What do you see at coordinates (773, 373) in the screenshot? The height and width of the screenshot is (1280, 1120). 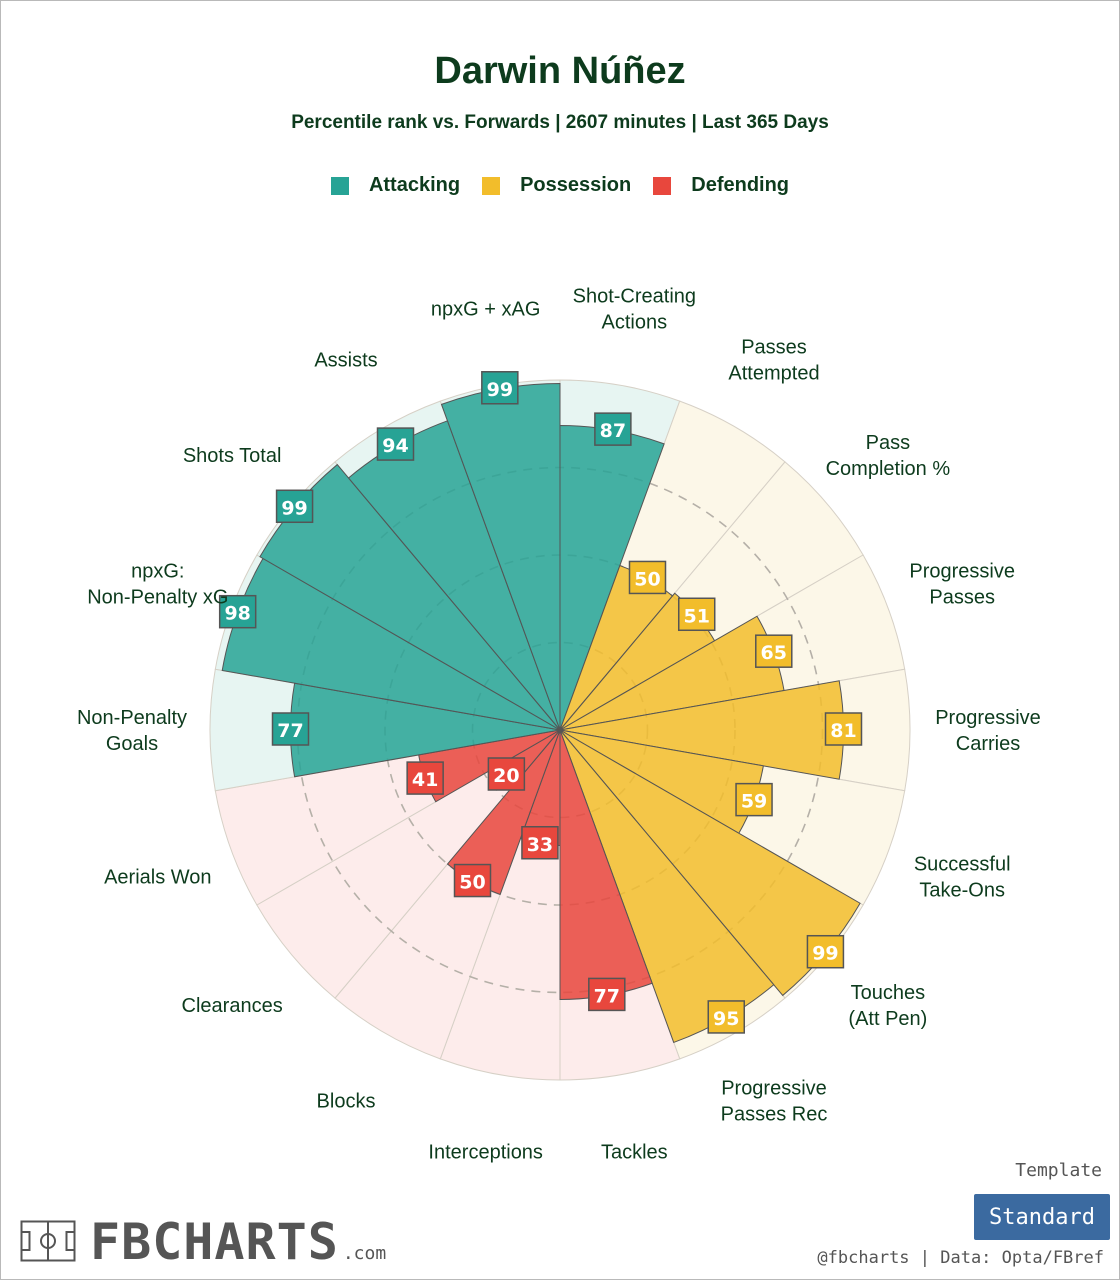 I see `metric-label-line: Attempted` at bounding box center [773, 373].